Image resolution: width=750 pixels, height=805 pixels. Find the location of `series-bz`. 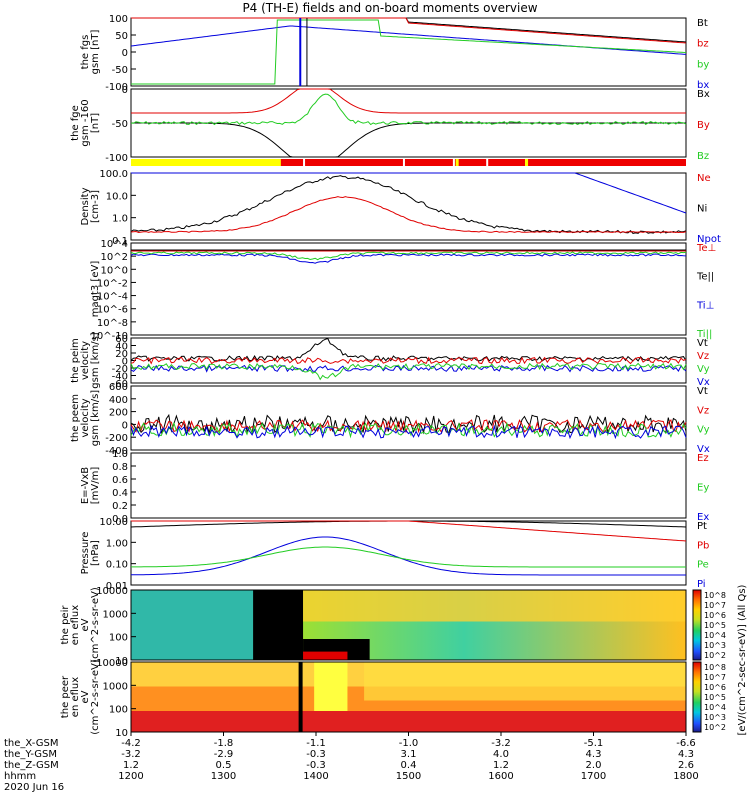

series-bz is located at coordinates (409, 30).